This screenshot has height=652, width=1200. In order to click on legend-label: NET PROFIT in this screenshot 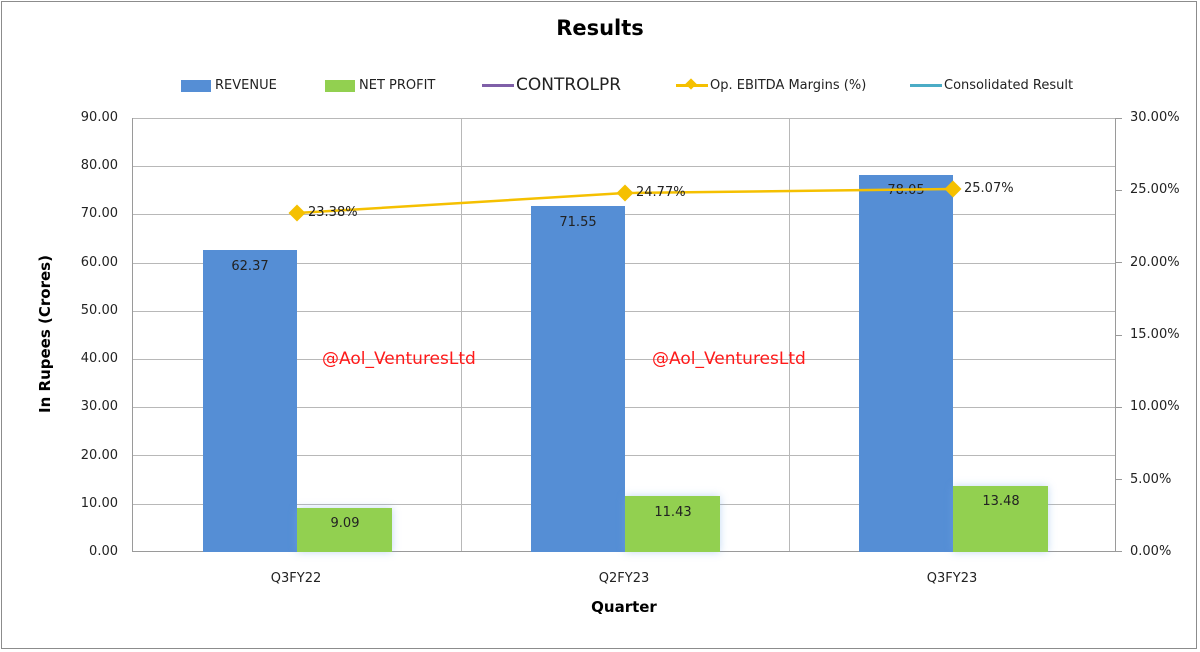, I will do `click(397, 85)`.